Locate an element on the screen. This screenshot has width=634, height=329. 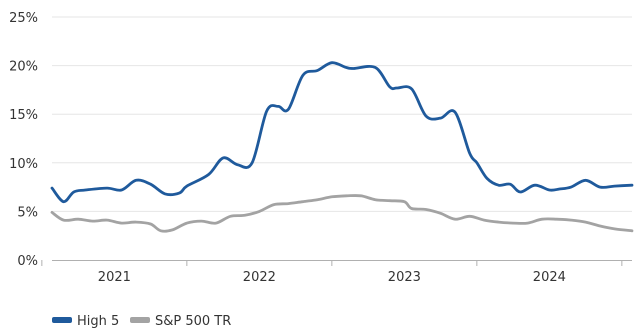
x-axis-category-labels: 2021 2022 2023 2024 is located at coordinates (332, 277).